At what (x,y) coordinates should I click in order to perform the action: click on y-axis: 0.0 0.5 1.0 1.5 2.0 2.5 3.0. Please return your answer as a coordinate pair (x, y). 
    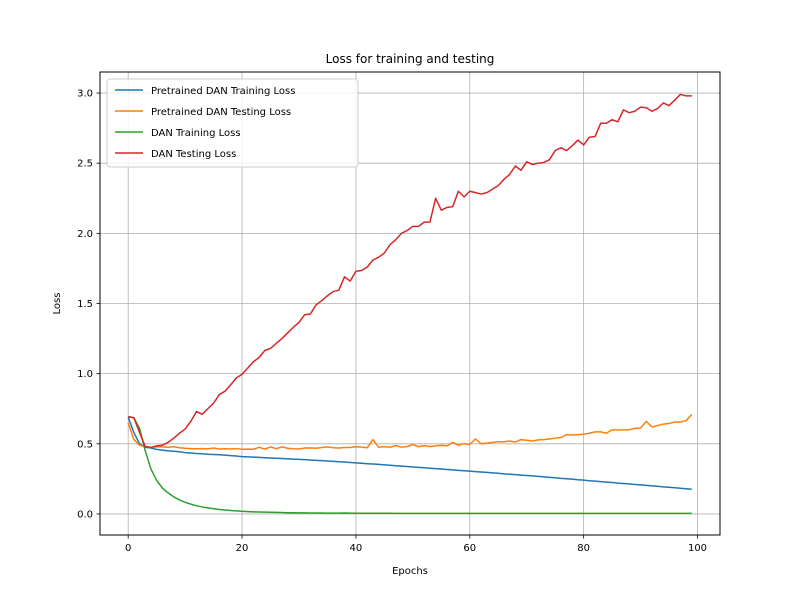
    Looking at the image, I should click on (88, 304).